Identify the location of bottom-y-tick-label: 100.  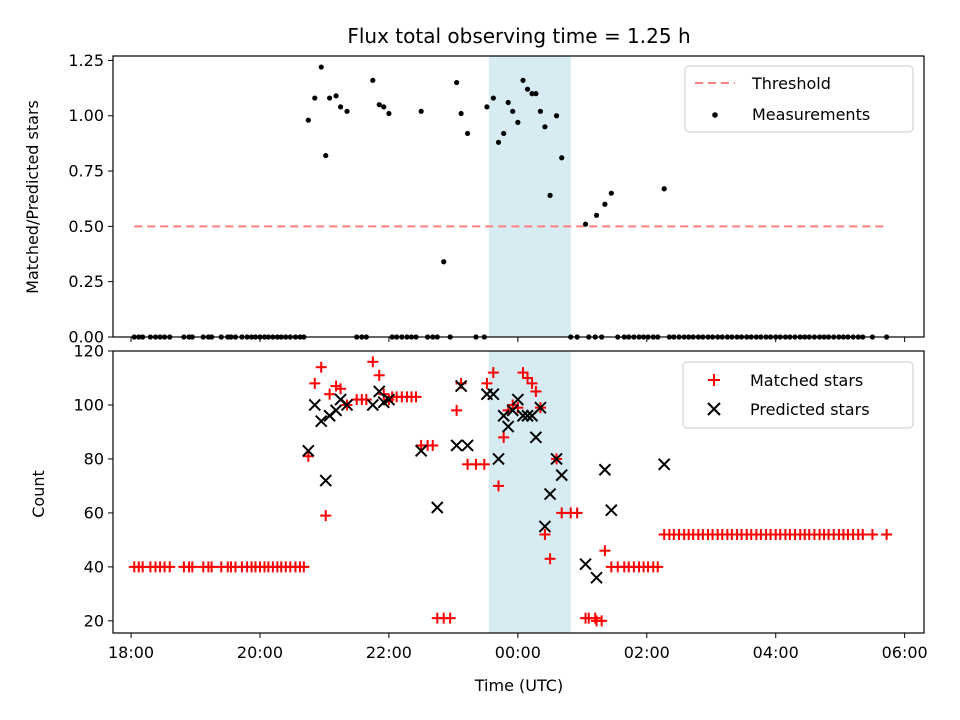
(88, 404).